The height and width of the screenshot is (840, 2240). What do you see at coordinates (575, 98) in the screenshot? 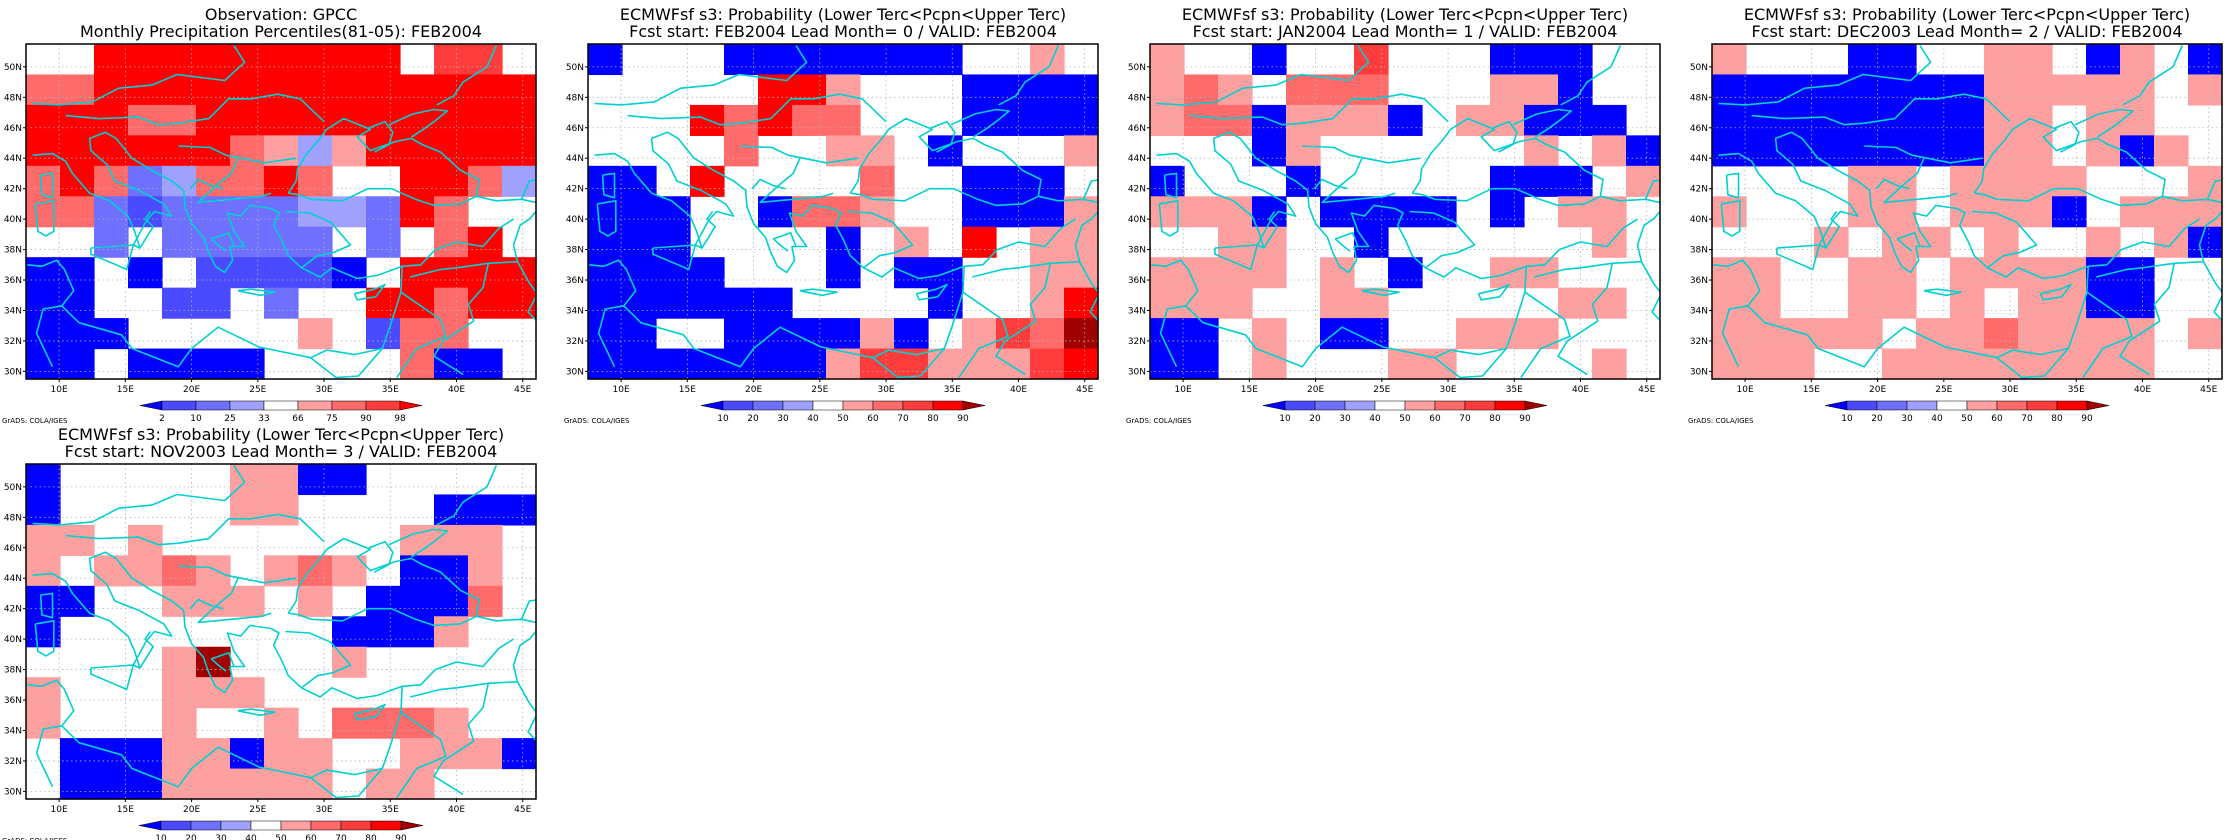
I see `lat-tick-label: 48N` at bounding box center [575, 98].